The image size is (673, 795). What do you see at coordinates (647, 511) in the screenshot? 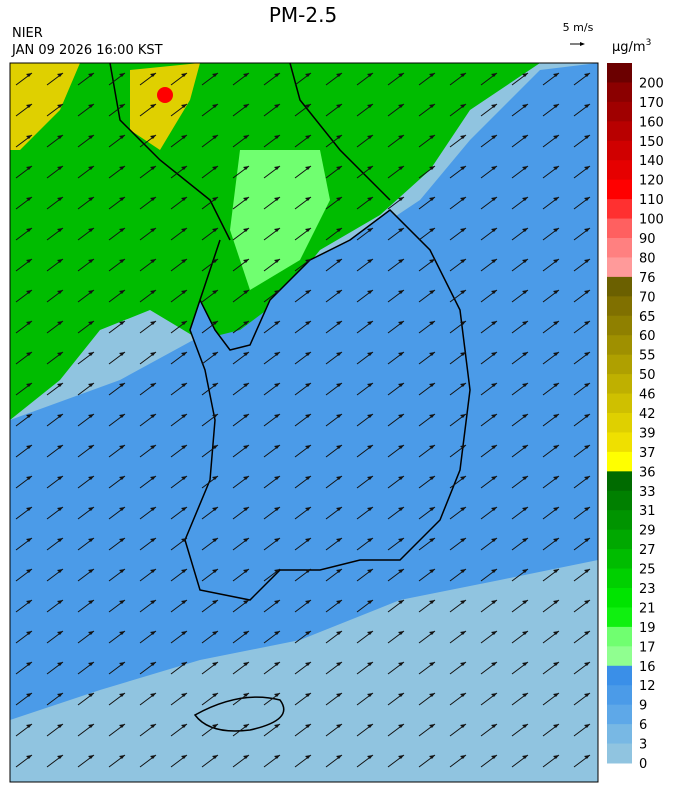
I see `colorbar-label: 31` at bounding box center [647, 511].